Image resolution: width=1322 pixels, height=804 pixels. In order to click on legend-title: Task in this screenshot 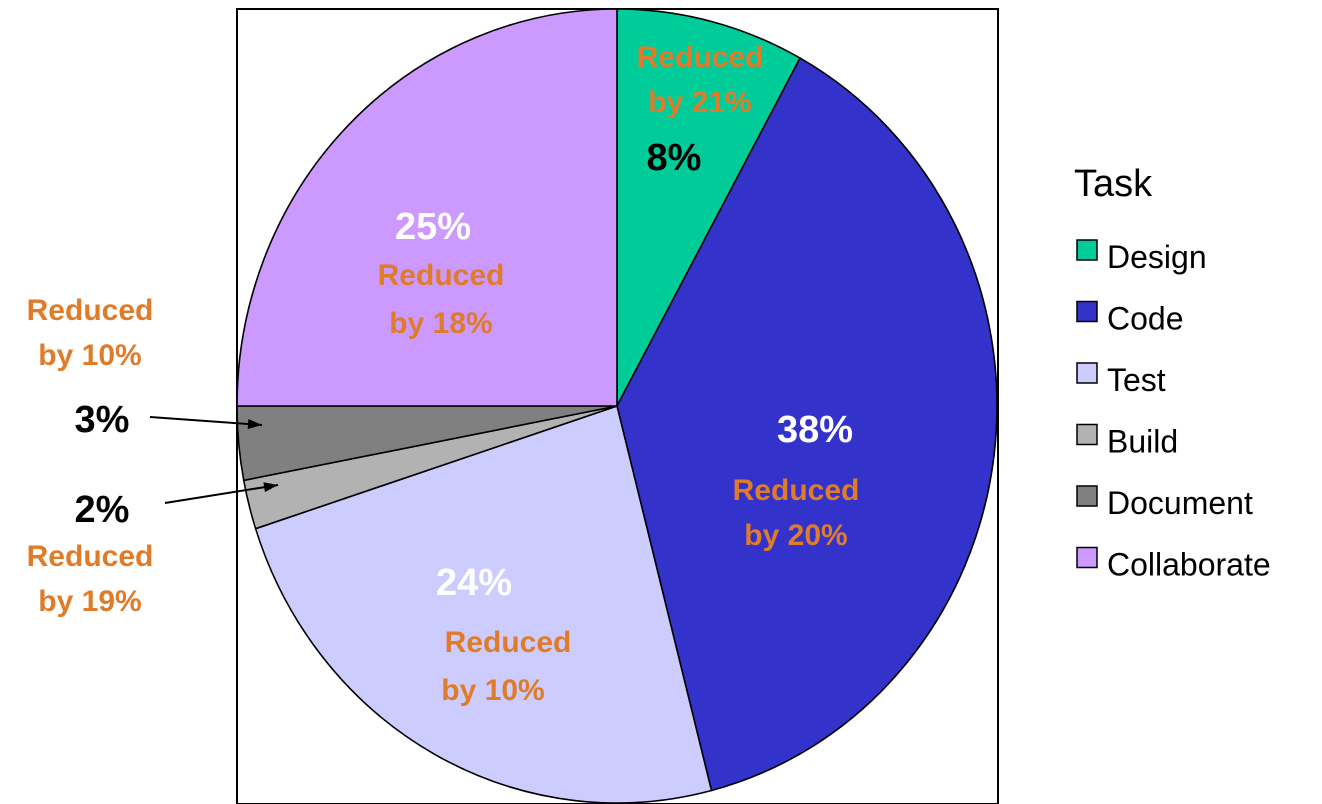, I will do `click(1113, 184)`.